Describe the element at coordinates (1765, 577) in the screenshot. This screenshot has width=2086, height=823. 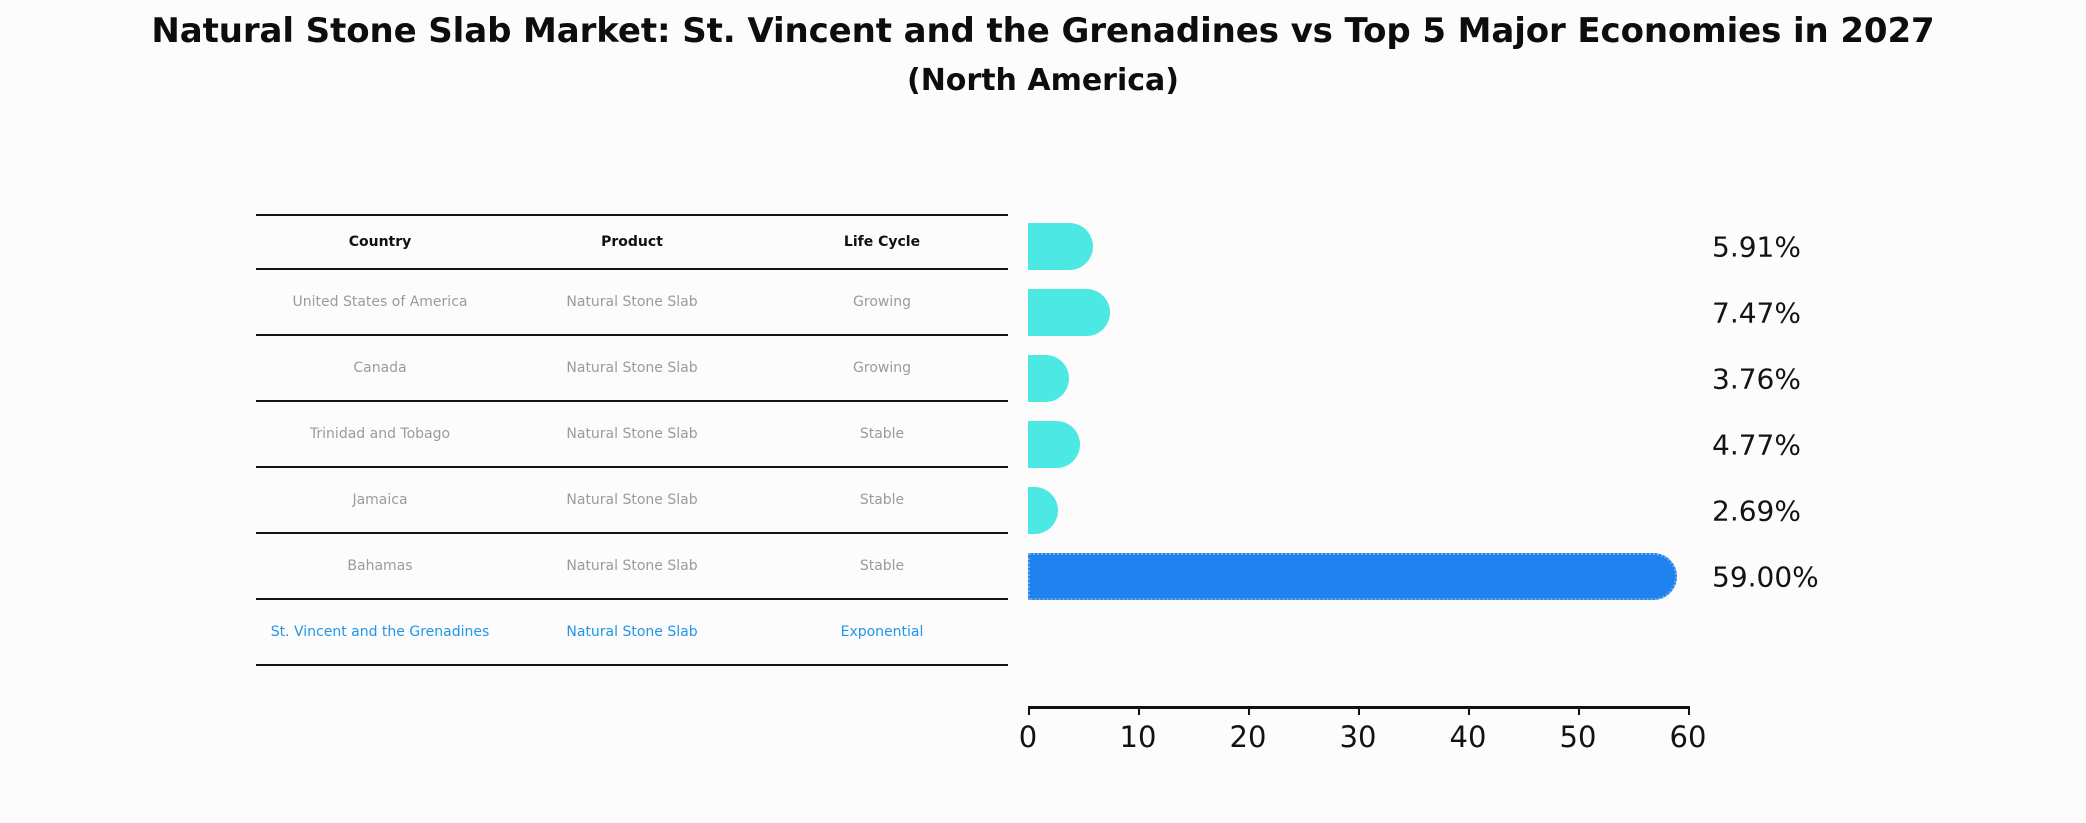
I see `bar-value-label: 59.00%` at that location.